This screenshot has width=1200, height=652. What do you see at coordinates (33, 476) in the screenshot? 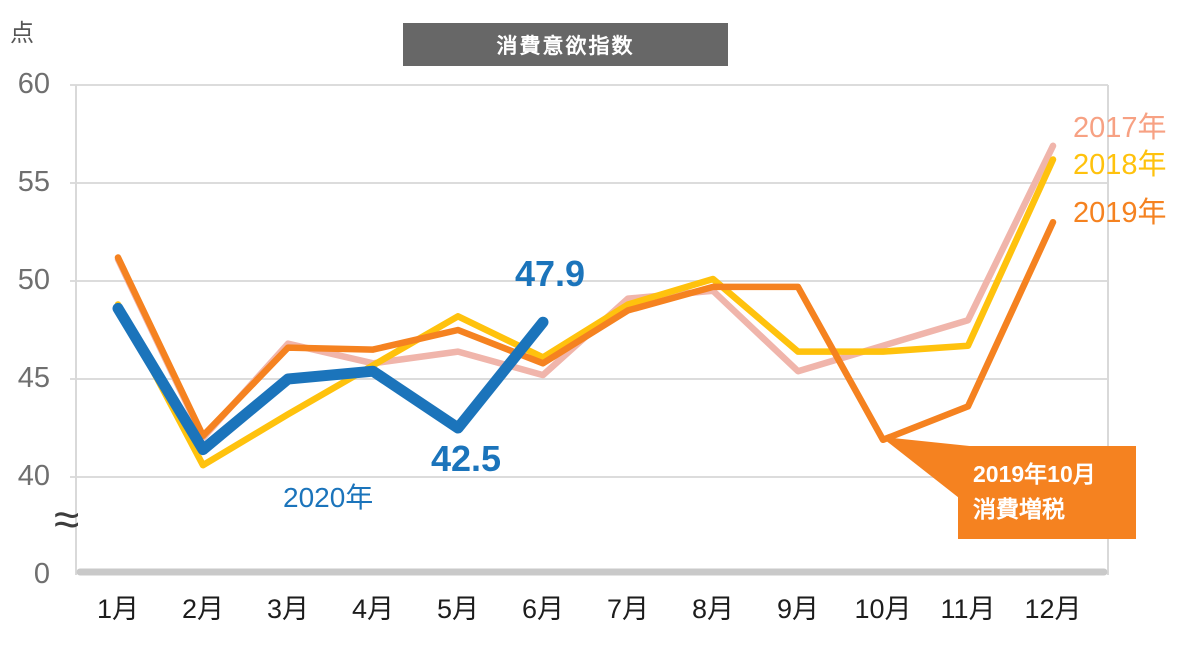
I see `y-tick-40: 40` at bounding box center [33, 476].